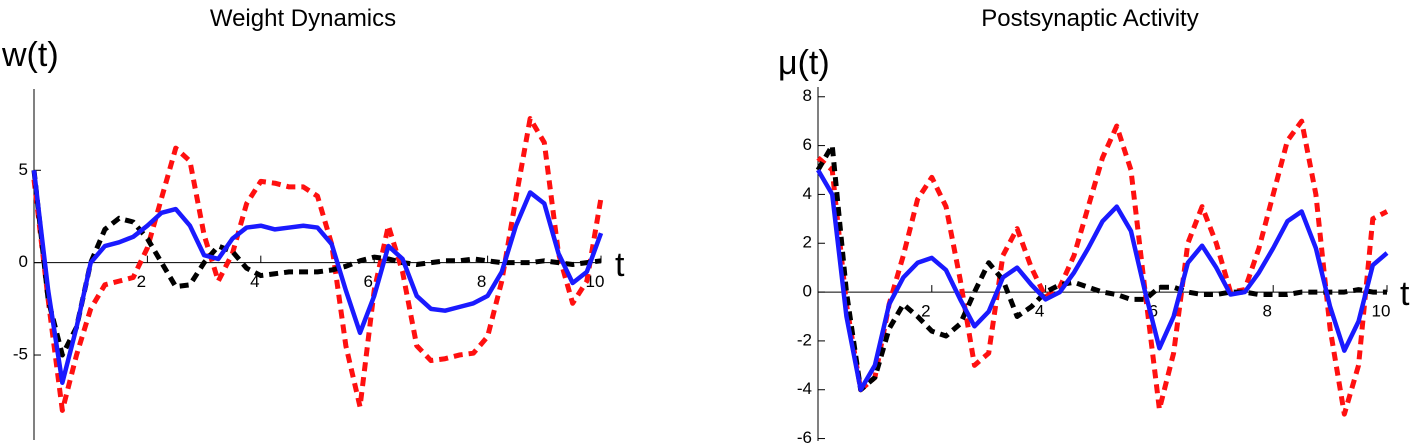 This screenshot has width=1417, height=447. I want to click on y-axis-label: w(t), so click(30, 55).